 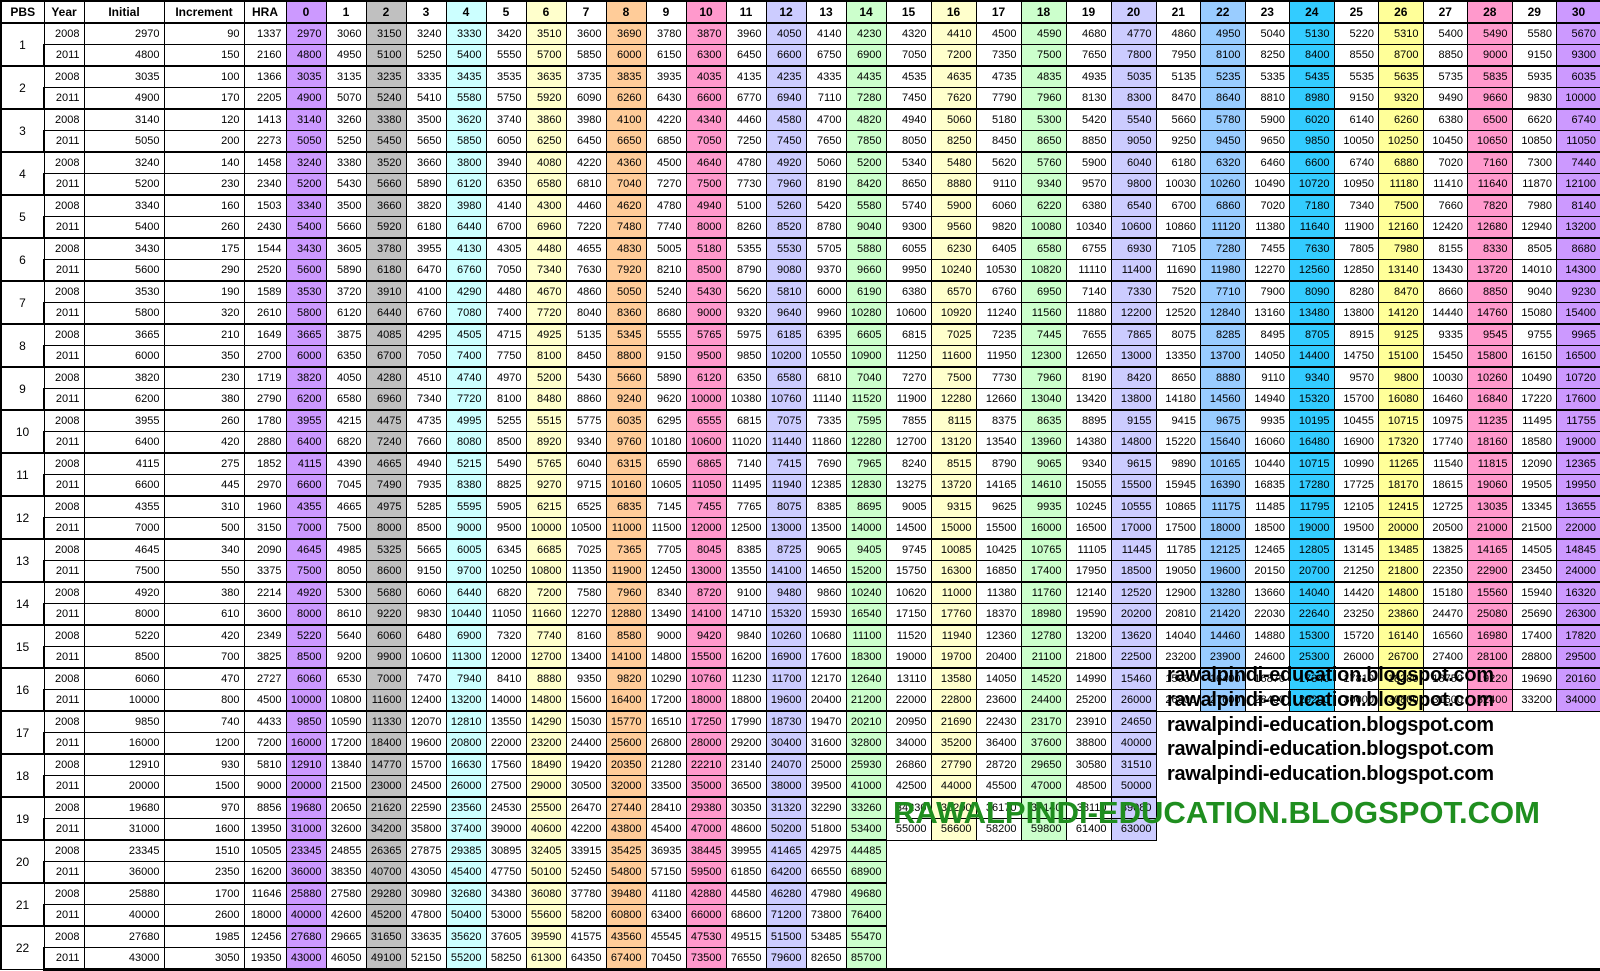 What do you see at coordinates (866, 787) in the screenshot?
I see `stage-value-cell: 41000` at bounding box center [866, 787].